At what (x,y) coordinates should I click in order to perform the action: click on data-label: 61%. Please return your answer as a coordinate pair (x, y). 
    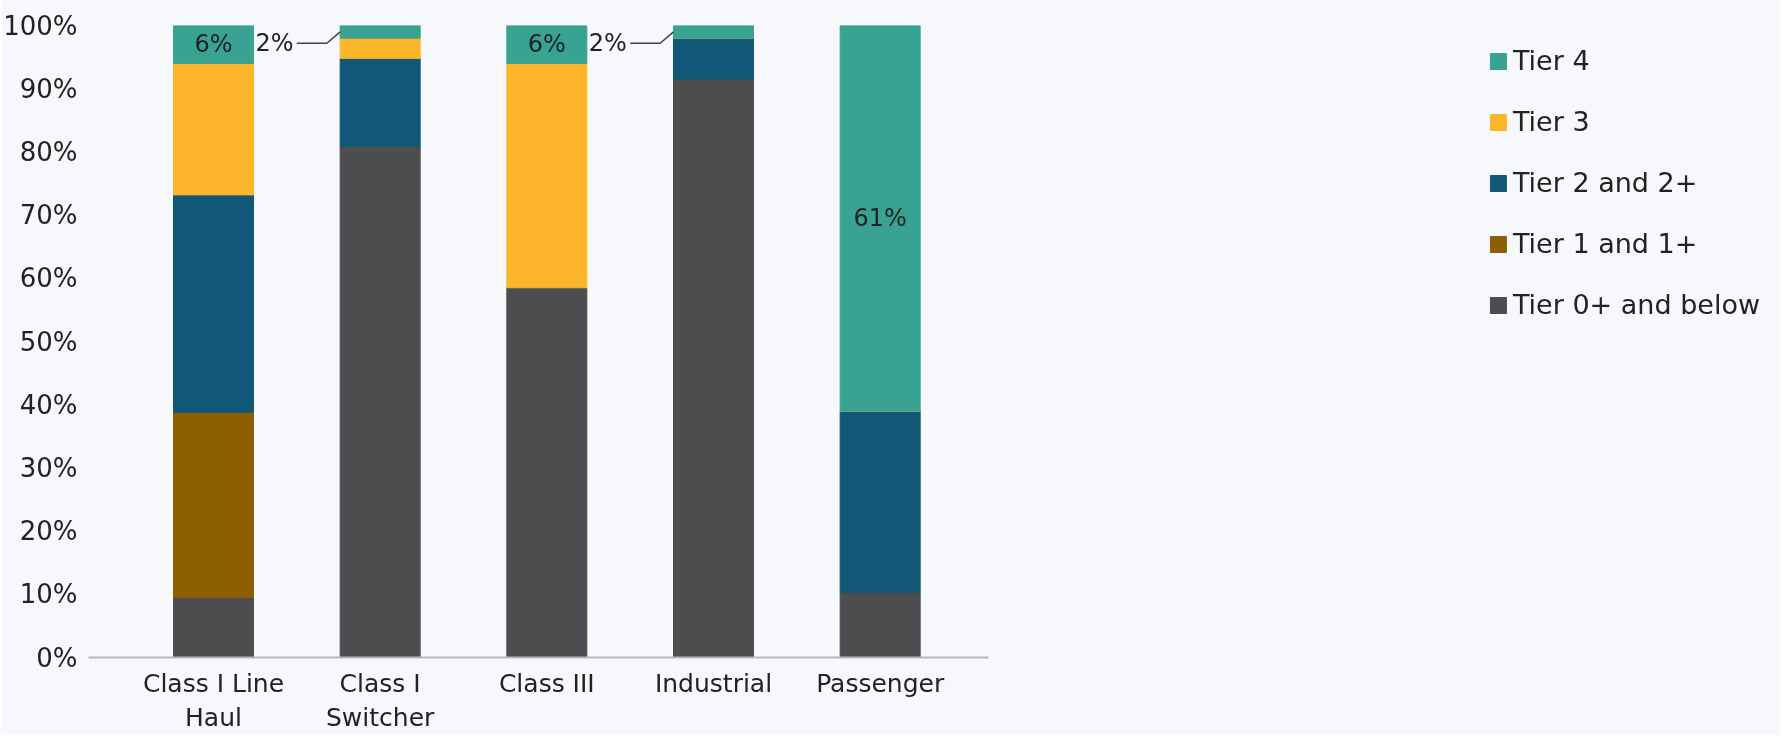
    Looking at the image, I should click on (880, 218).